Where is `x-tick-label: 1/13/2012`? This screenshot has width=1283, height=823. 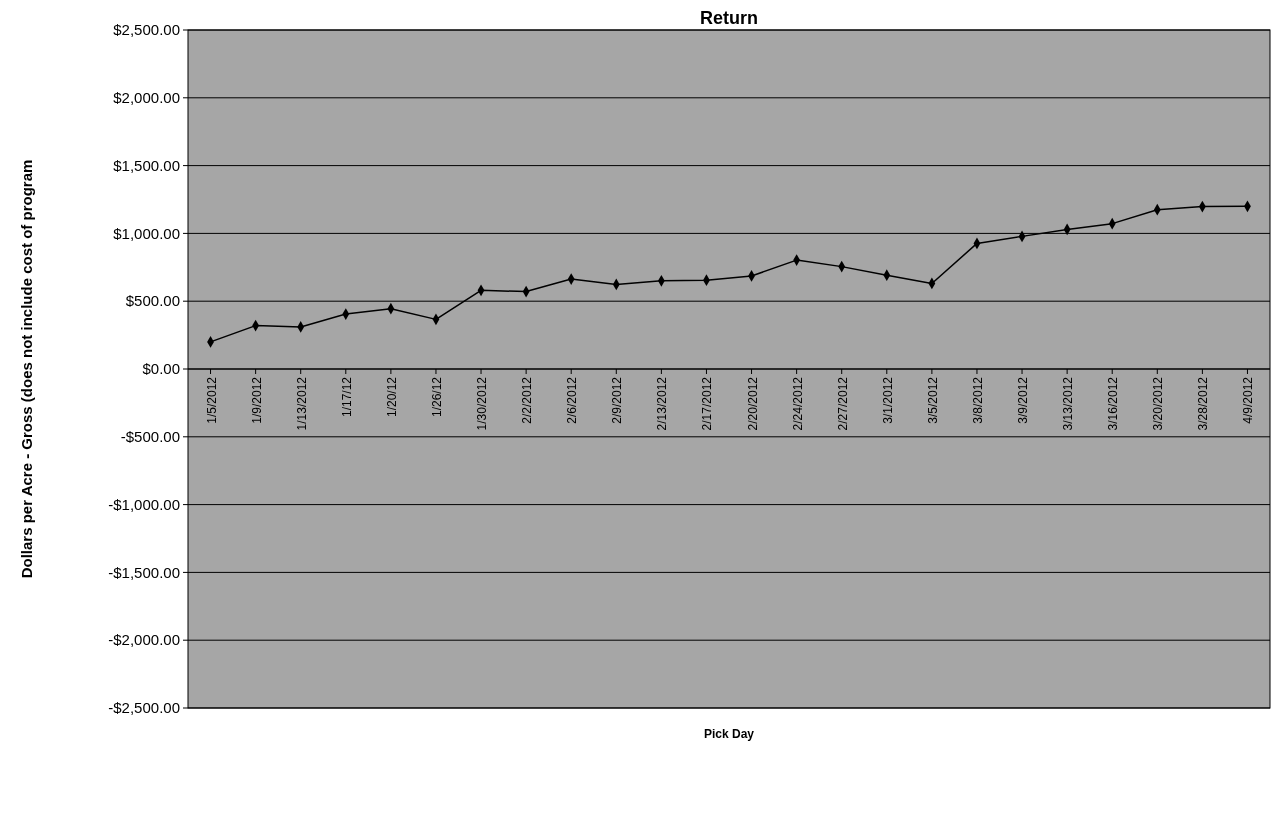
x-tick-label: 1/13/2012 is located at coordinates (301, 403).